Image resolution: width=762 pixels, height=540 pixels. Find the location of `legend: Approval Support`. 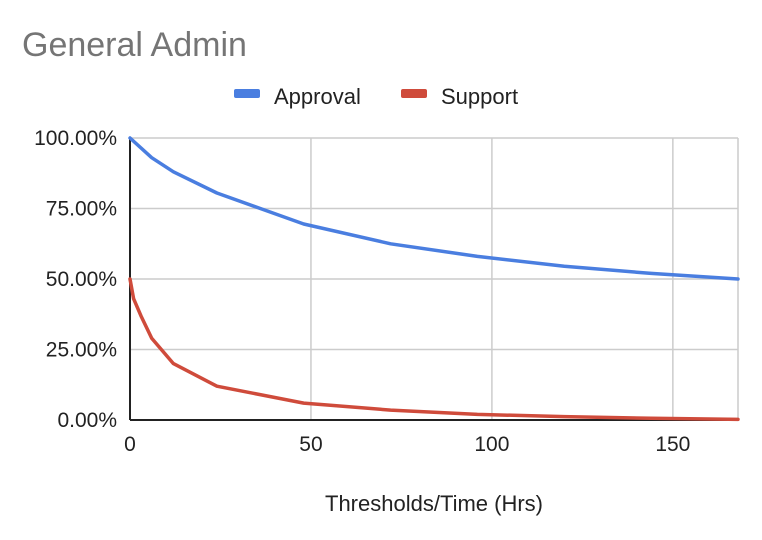

legend: Approval Support is located at coordinates (376, 96).